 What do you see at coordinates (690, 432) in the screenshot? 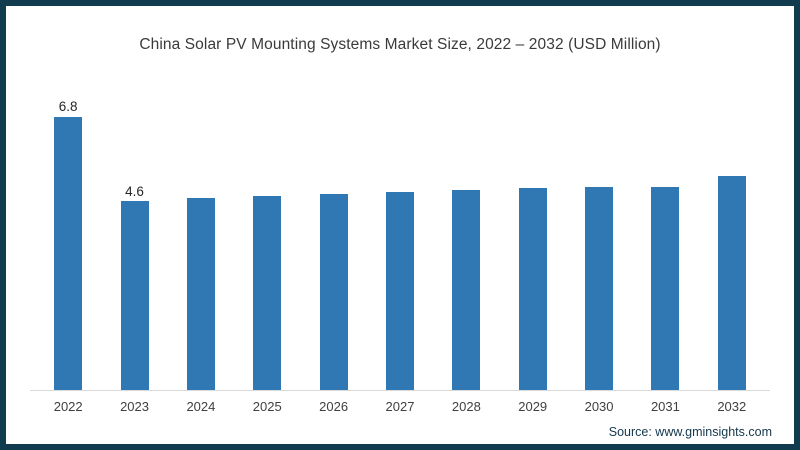
I see `source-attribution: Source: www.gminsights.com` at bounding box center [690, 432].